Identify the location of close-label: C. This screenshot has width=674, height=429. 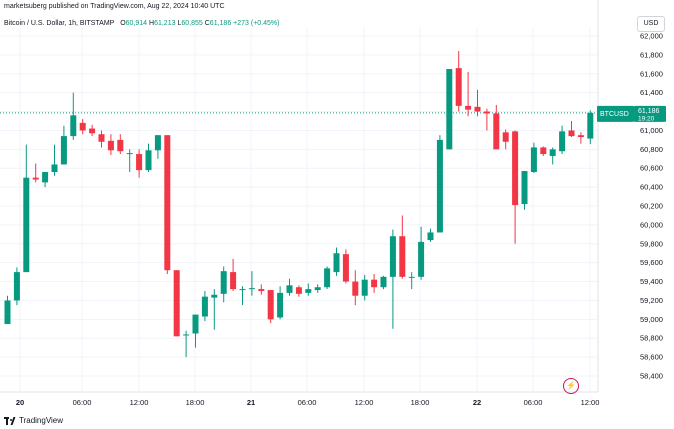
(207, 23).